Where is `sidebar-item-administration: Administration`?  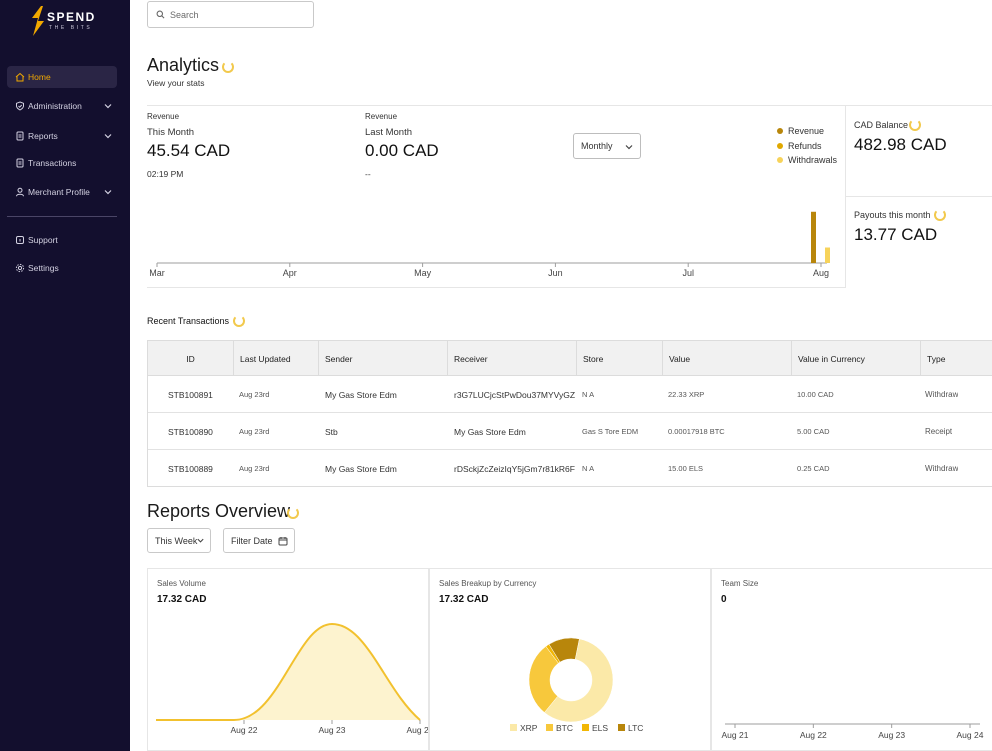 sidebar-item-administration: Administration is located at coordinates (62, 106).